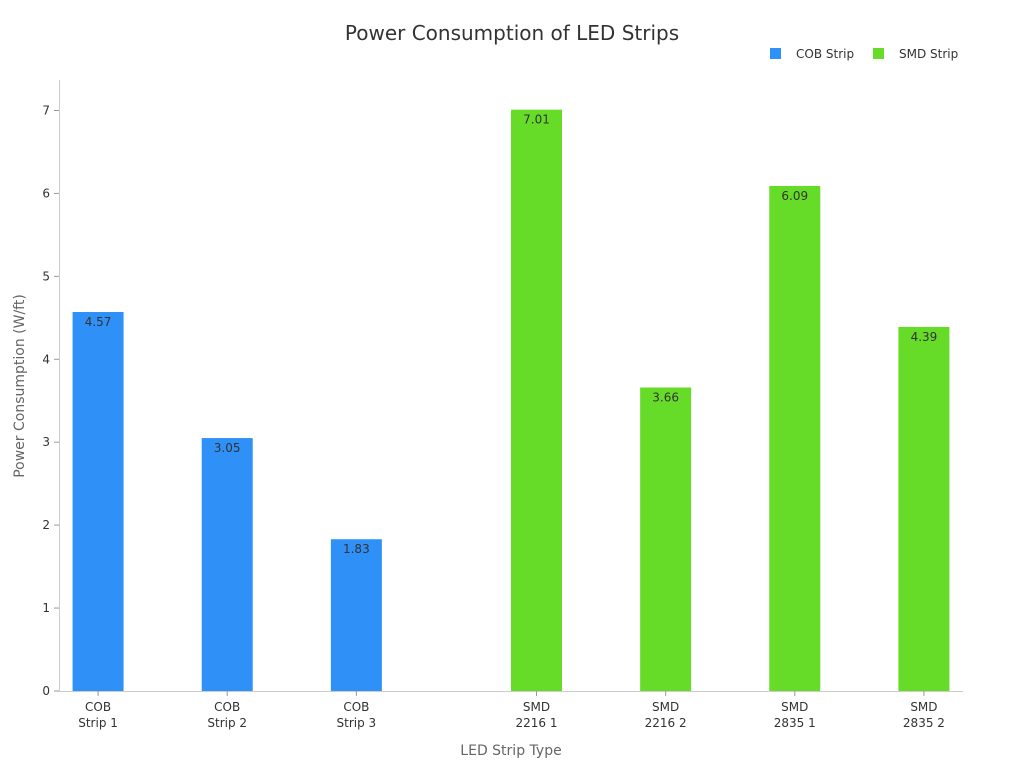 This screenshot has height=768, width=1024. What do you see at coordinates (98, 723) in the screenshot?
I see `x-tick-label: Strip 1` at bounding box center [98, 723].